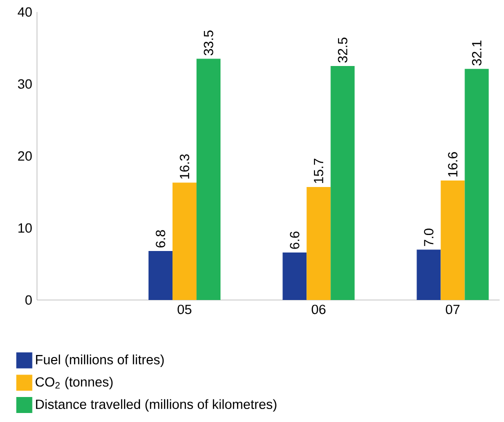 The width and height of the screenshot is (504, 422). What do you see at coordinates (185, 309) in the screenshot?
I see `x-tick-label: 05` at bounding box center [185, 309].